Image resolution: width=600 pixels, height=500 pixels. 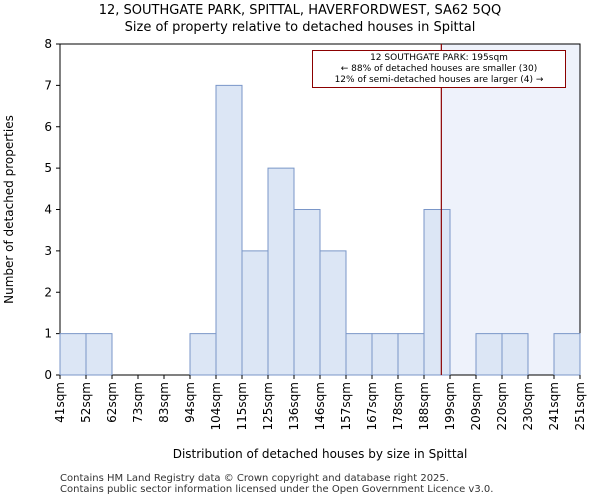 What do you see at coordinates (48, 210) in the screenshot?
I see `y-tick-label: 4` at bounding box center [48, 210].